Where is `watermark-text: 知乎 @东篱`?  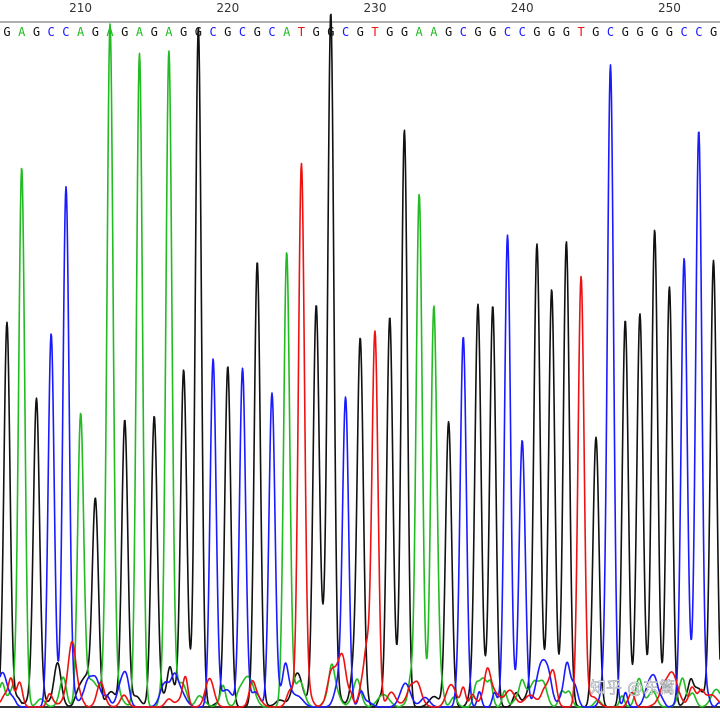
watermark-text: 知乎 @东篱 is located at coordinates (632, 687).